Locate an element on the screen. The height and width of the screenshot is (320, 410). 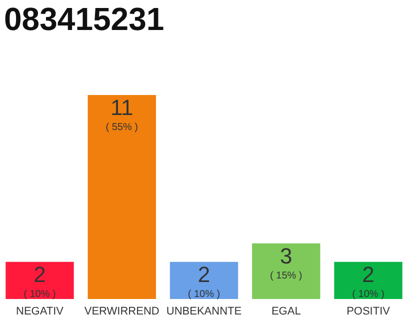
data-label: 3 is located at coordinates (286, 255).